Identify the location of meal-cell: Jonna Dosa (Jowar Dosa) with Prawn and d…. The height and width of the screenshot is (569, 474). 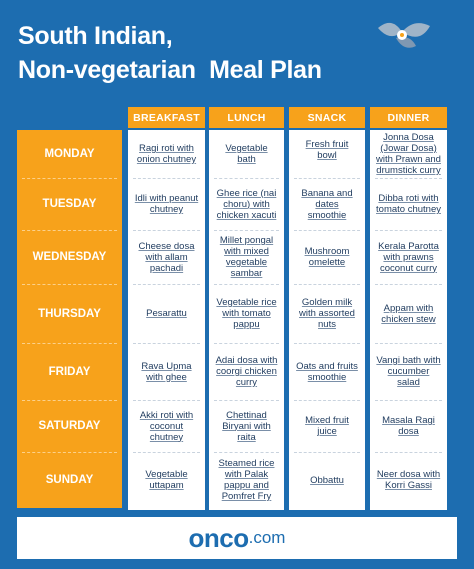
(408, 154).